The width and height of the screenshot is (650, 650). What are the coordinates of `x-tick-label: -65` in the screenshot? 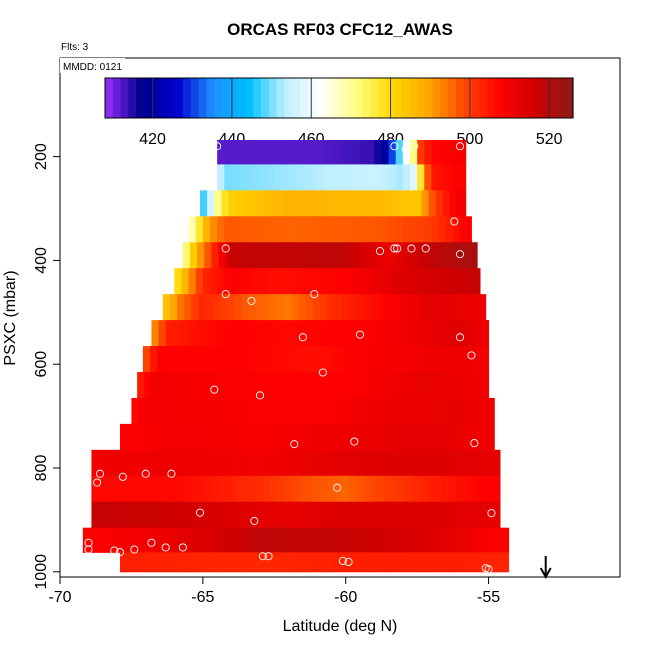 It's located at (202, 597).